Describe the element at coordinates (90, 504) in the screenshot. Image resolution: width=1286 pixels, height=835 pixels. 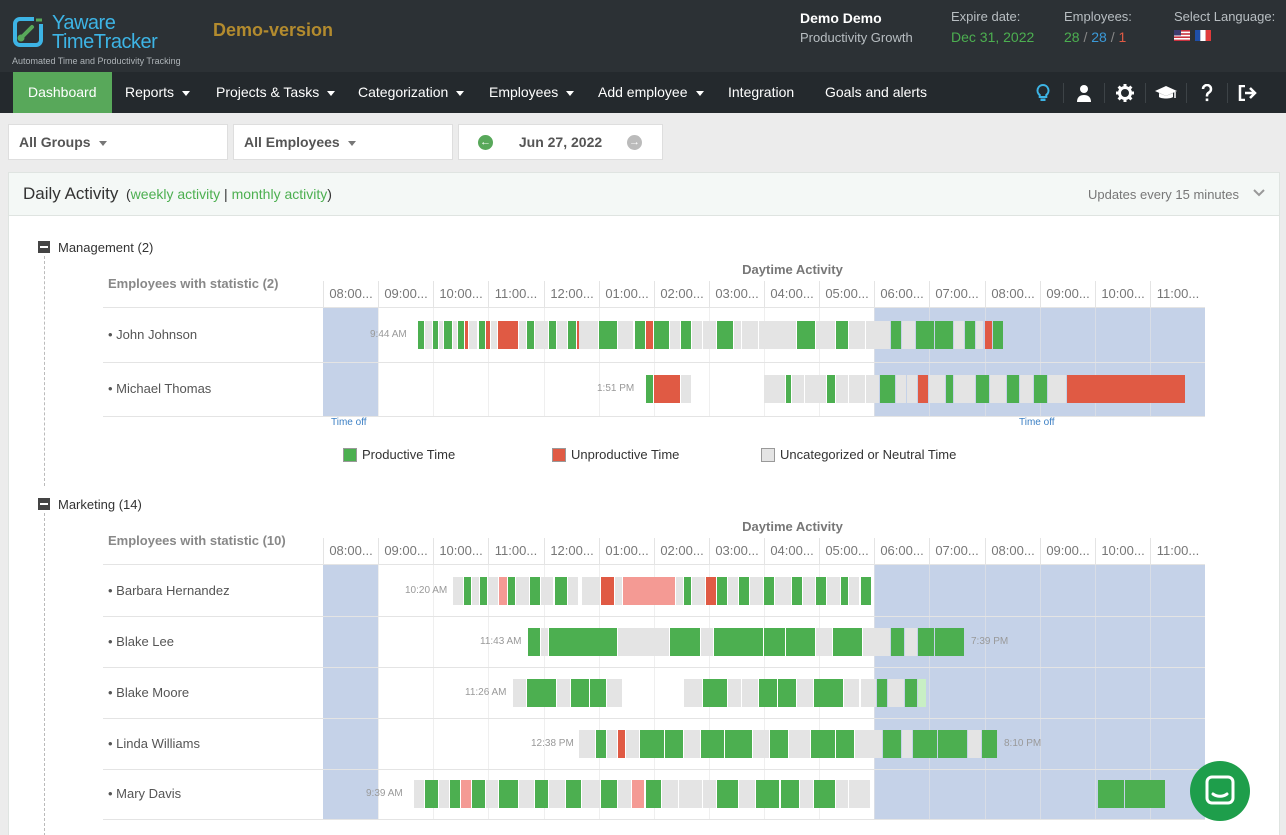
I see `group-header: Marketing (14)` at that location.